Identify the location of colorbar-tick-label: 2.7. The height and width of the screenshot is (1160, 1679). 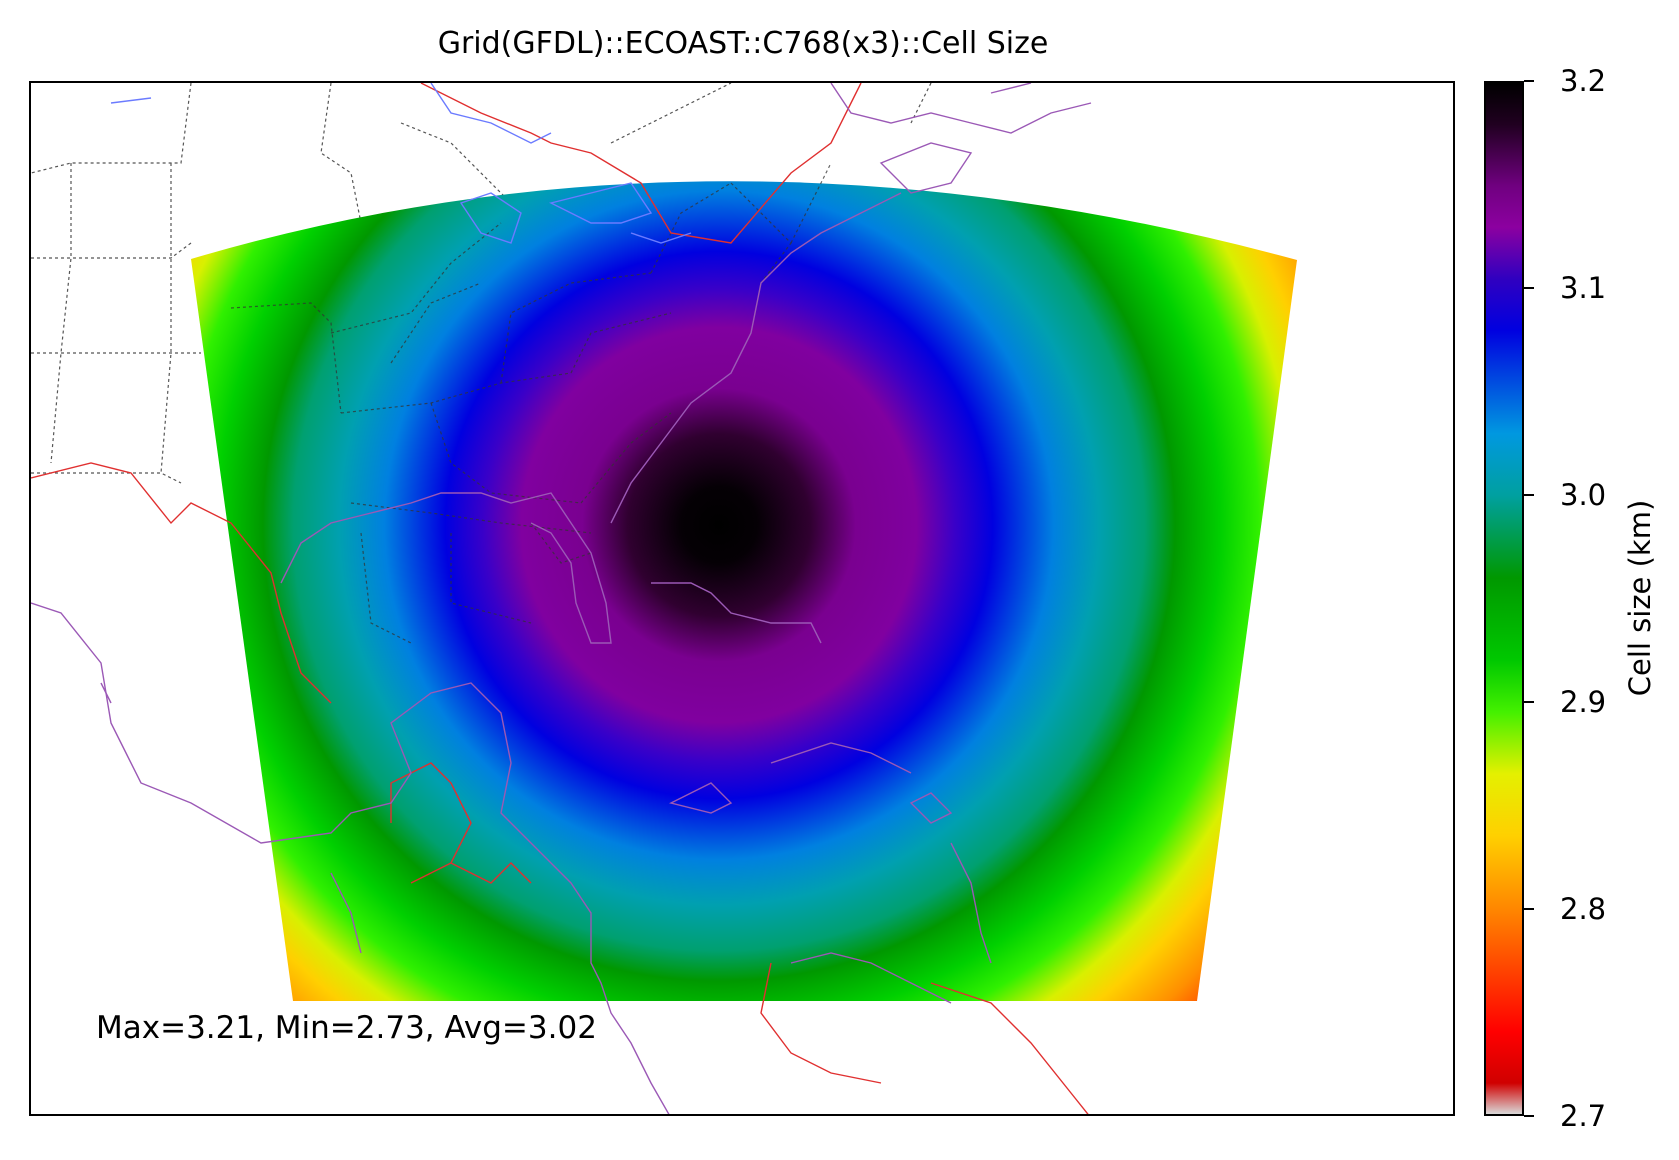
(1583, 1116).